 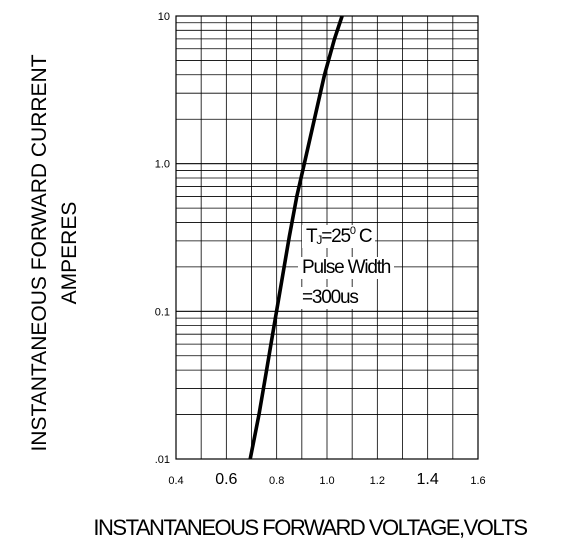 What do you see at coordinates (276, 481) in the screenshot?
I see `x-tick-label: 0.8` at bounding box center [276, 481].